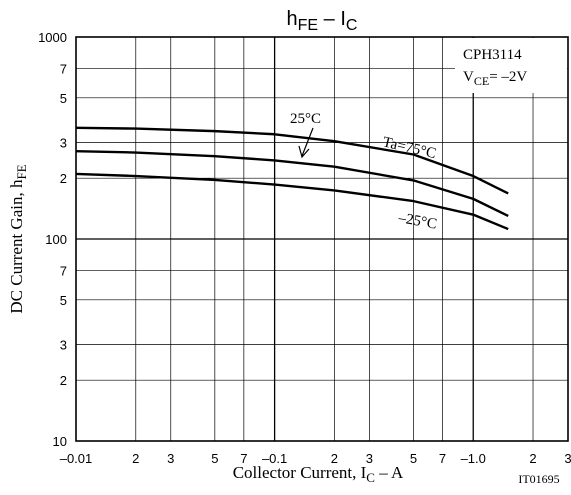 The image size is (571, 495). I want to click on y-tick-label-4: 7, so click(63, 270).